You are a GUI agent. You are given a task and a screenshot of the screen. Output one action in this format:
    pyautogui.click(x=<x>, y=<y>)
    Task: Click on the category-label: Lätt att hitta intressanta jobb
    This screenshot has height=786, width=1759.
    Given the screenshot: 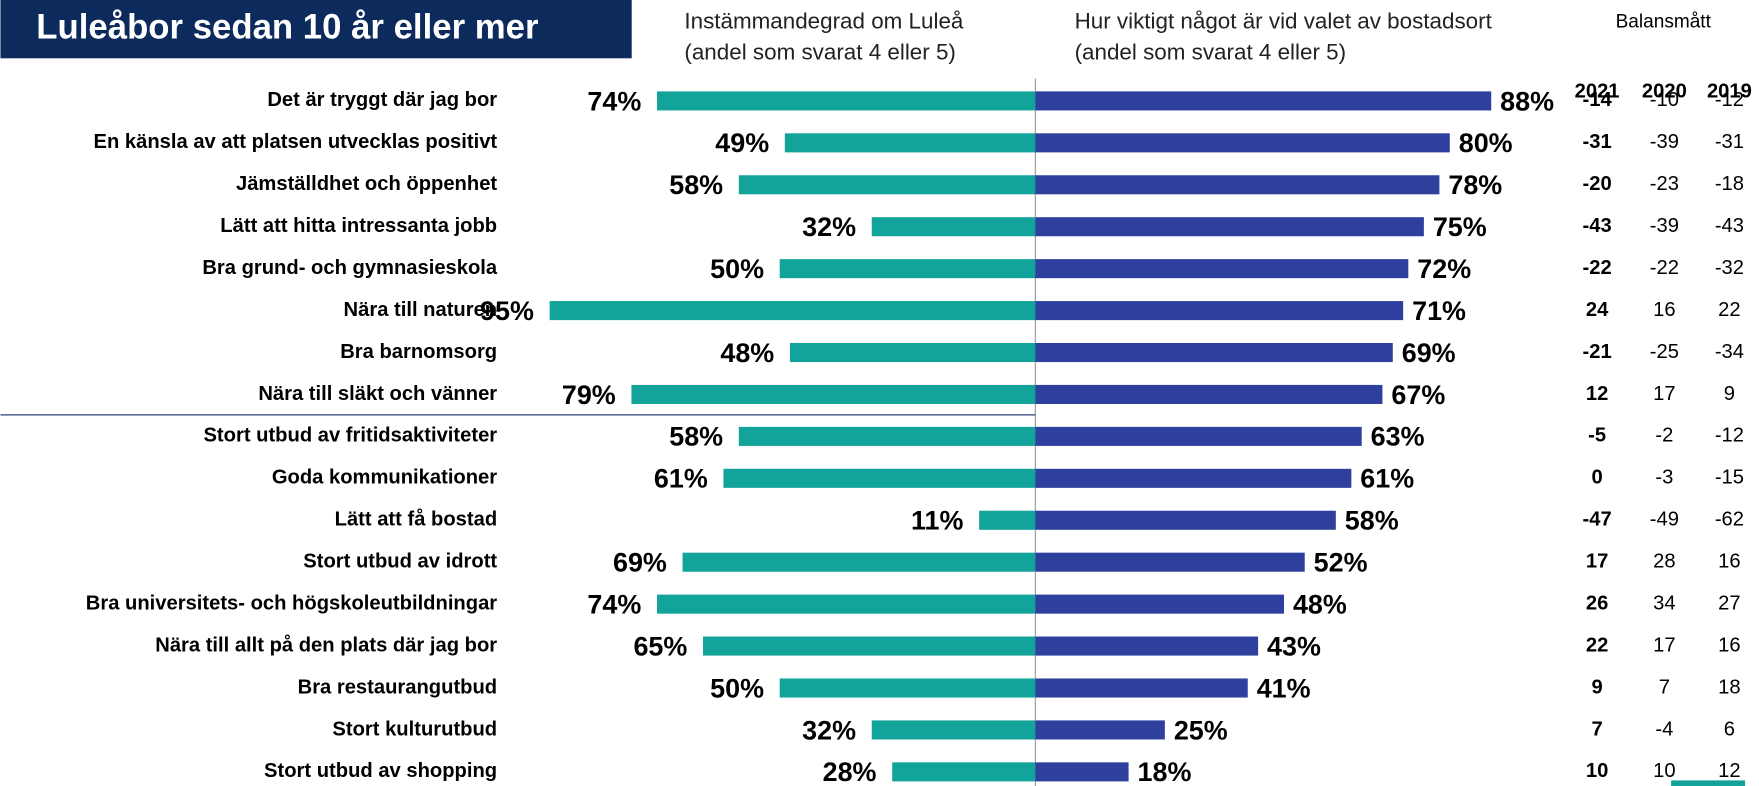 What is the action you would take?
    pyautogui.click(x=358, y=226)
    